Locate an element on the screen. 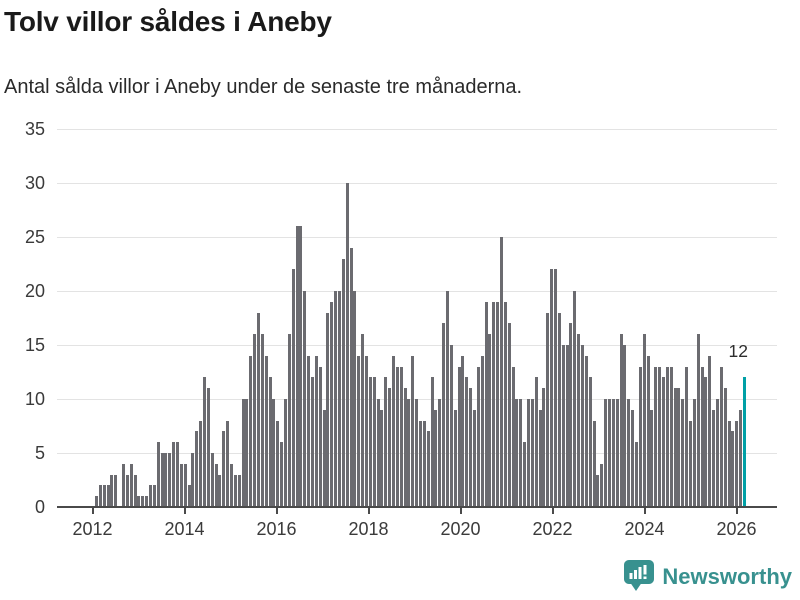  gridline is located at coordinates (417, 183).